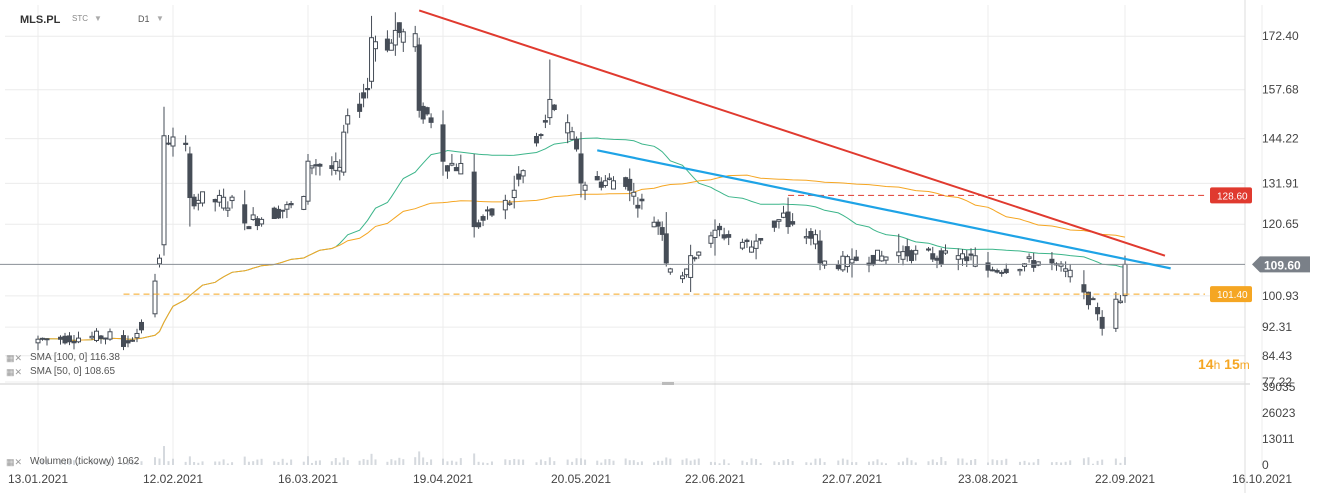 Image resolution: width=1323 pixels, height=493 pixels. I want to click on price-tick-label: 100.93, so click(1280, 296).